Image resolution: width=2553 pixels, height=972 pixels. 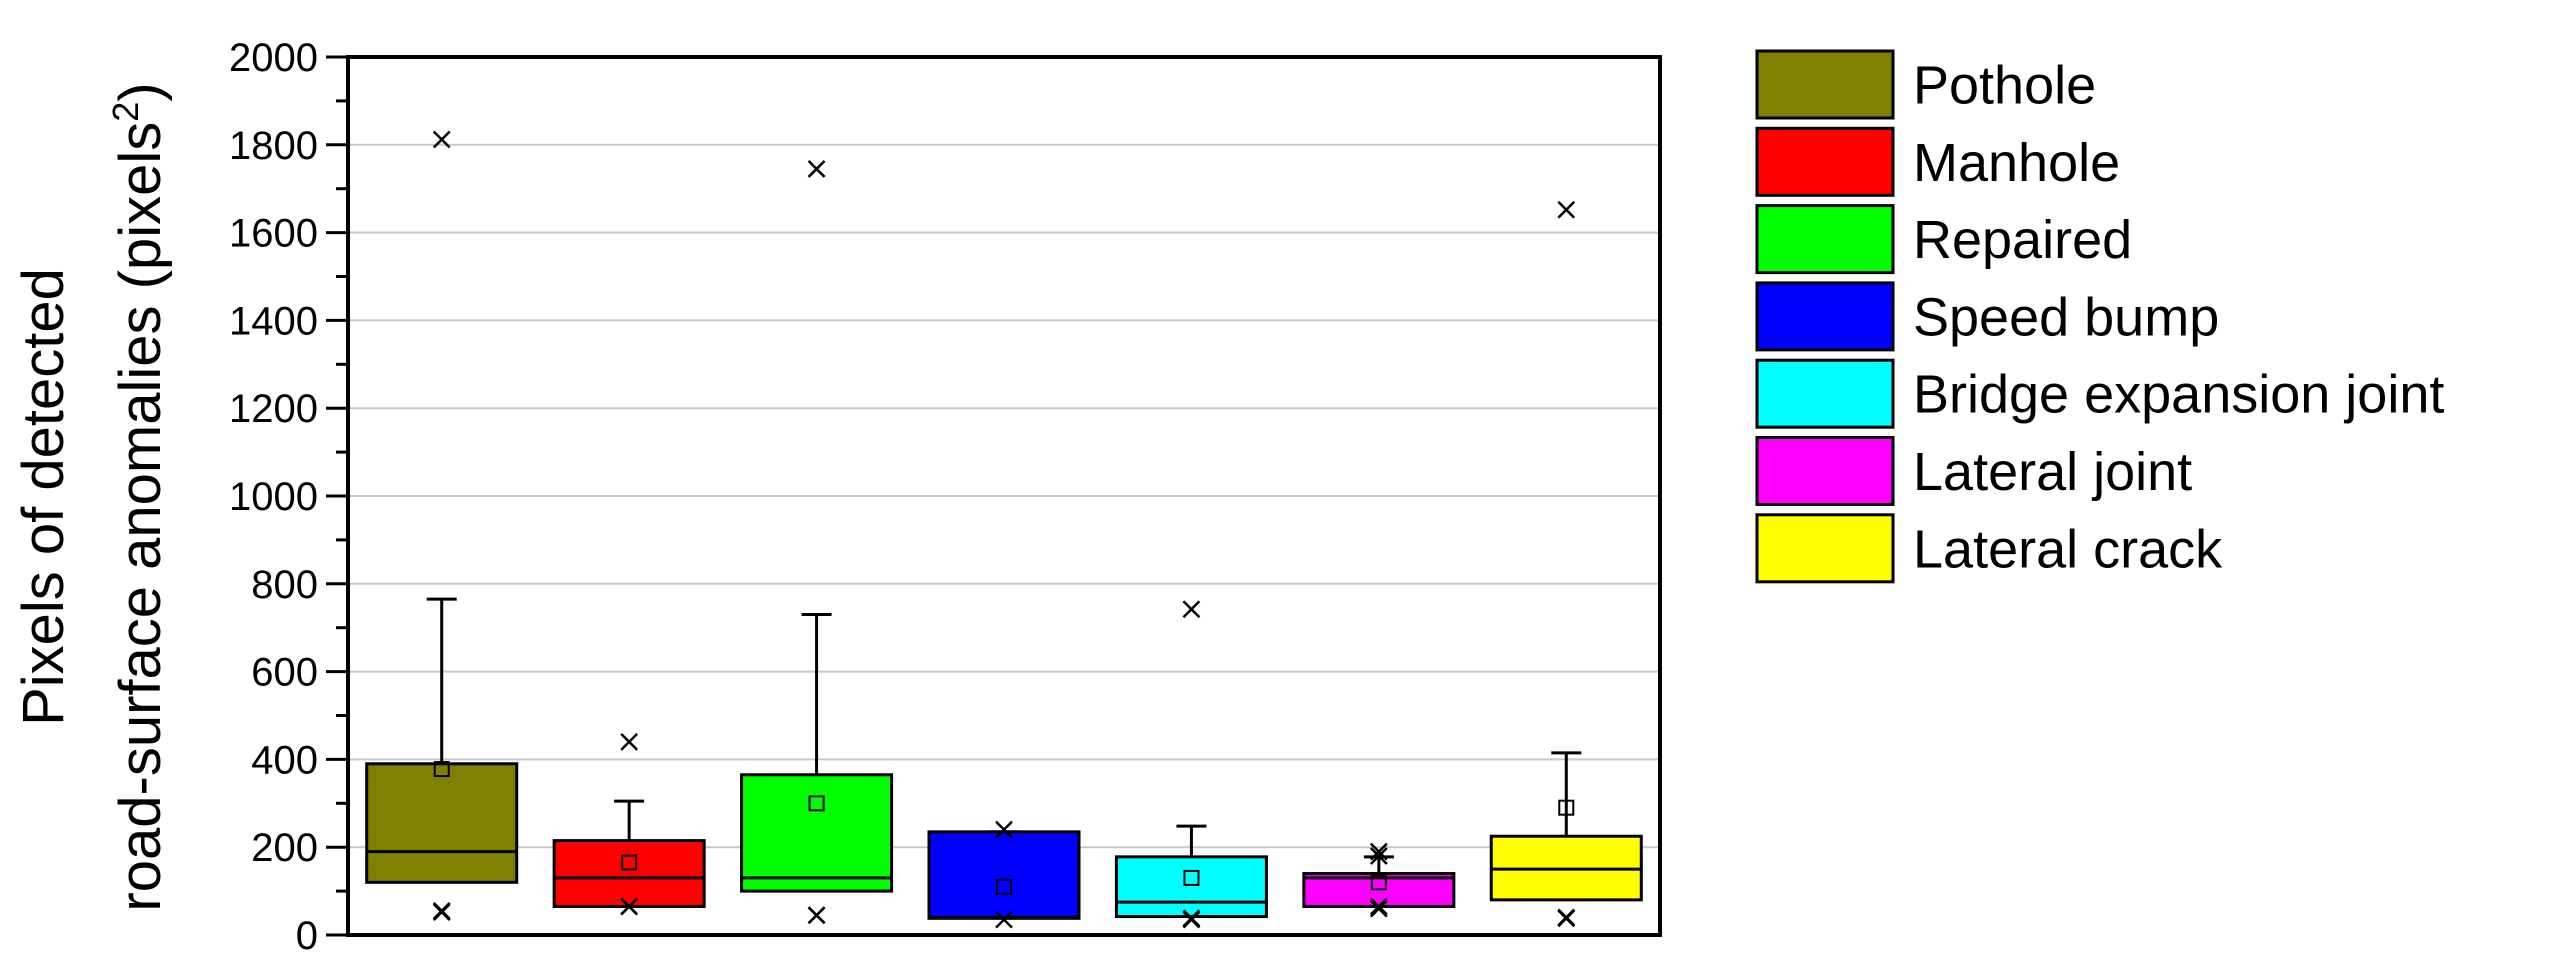 I want to click on legend-item: Speed bump, so click(x=1987, y=316).